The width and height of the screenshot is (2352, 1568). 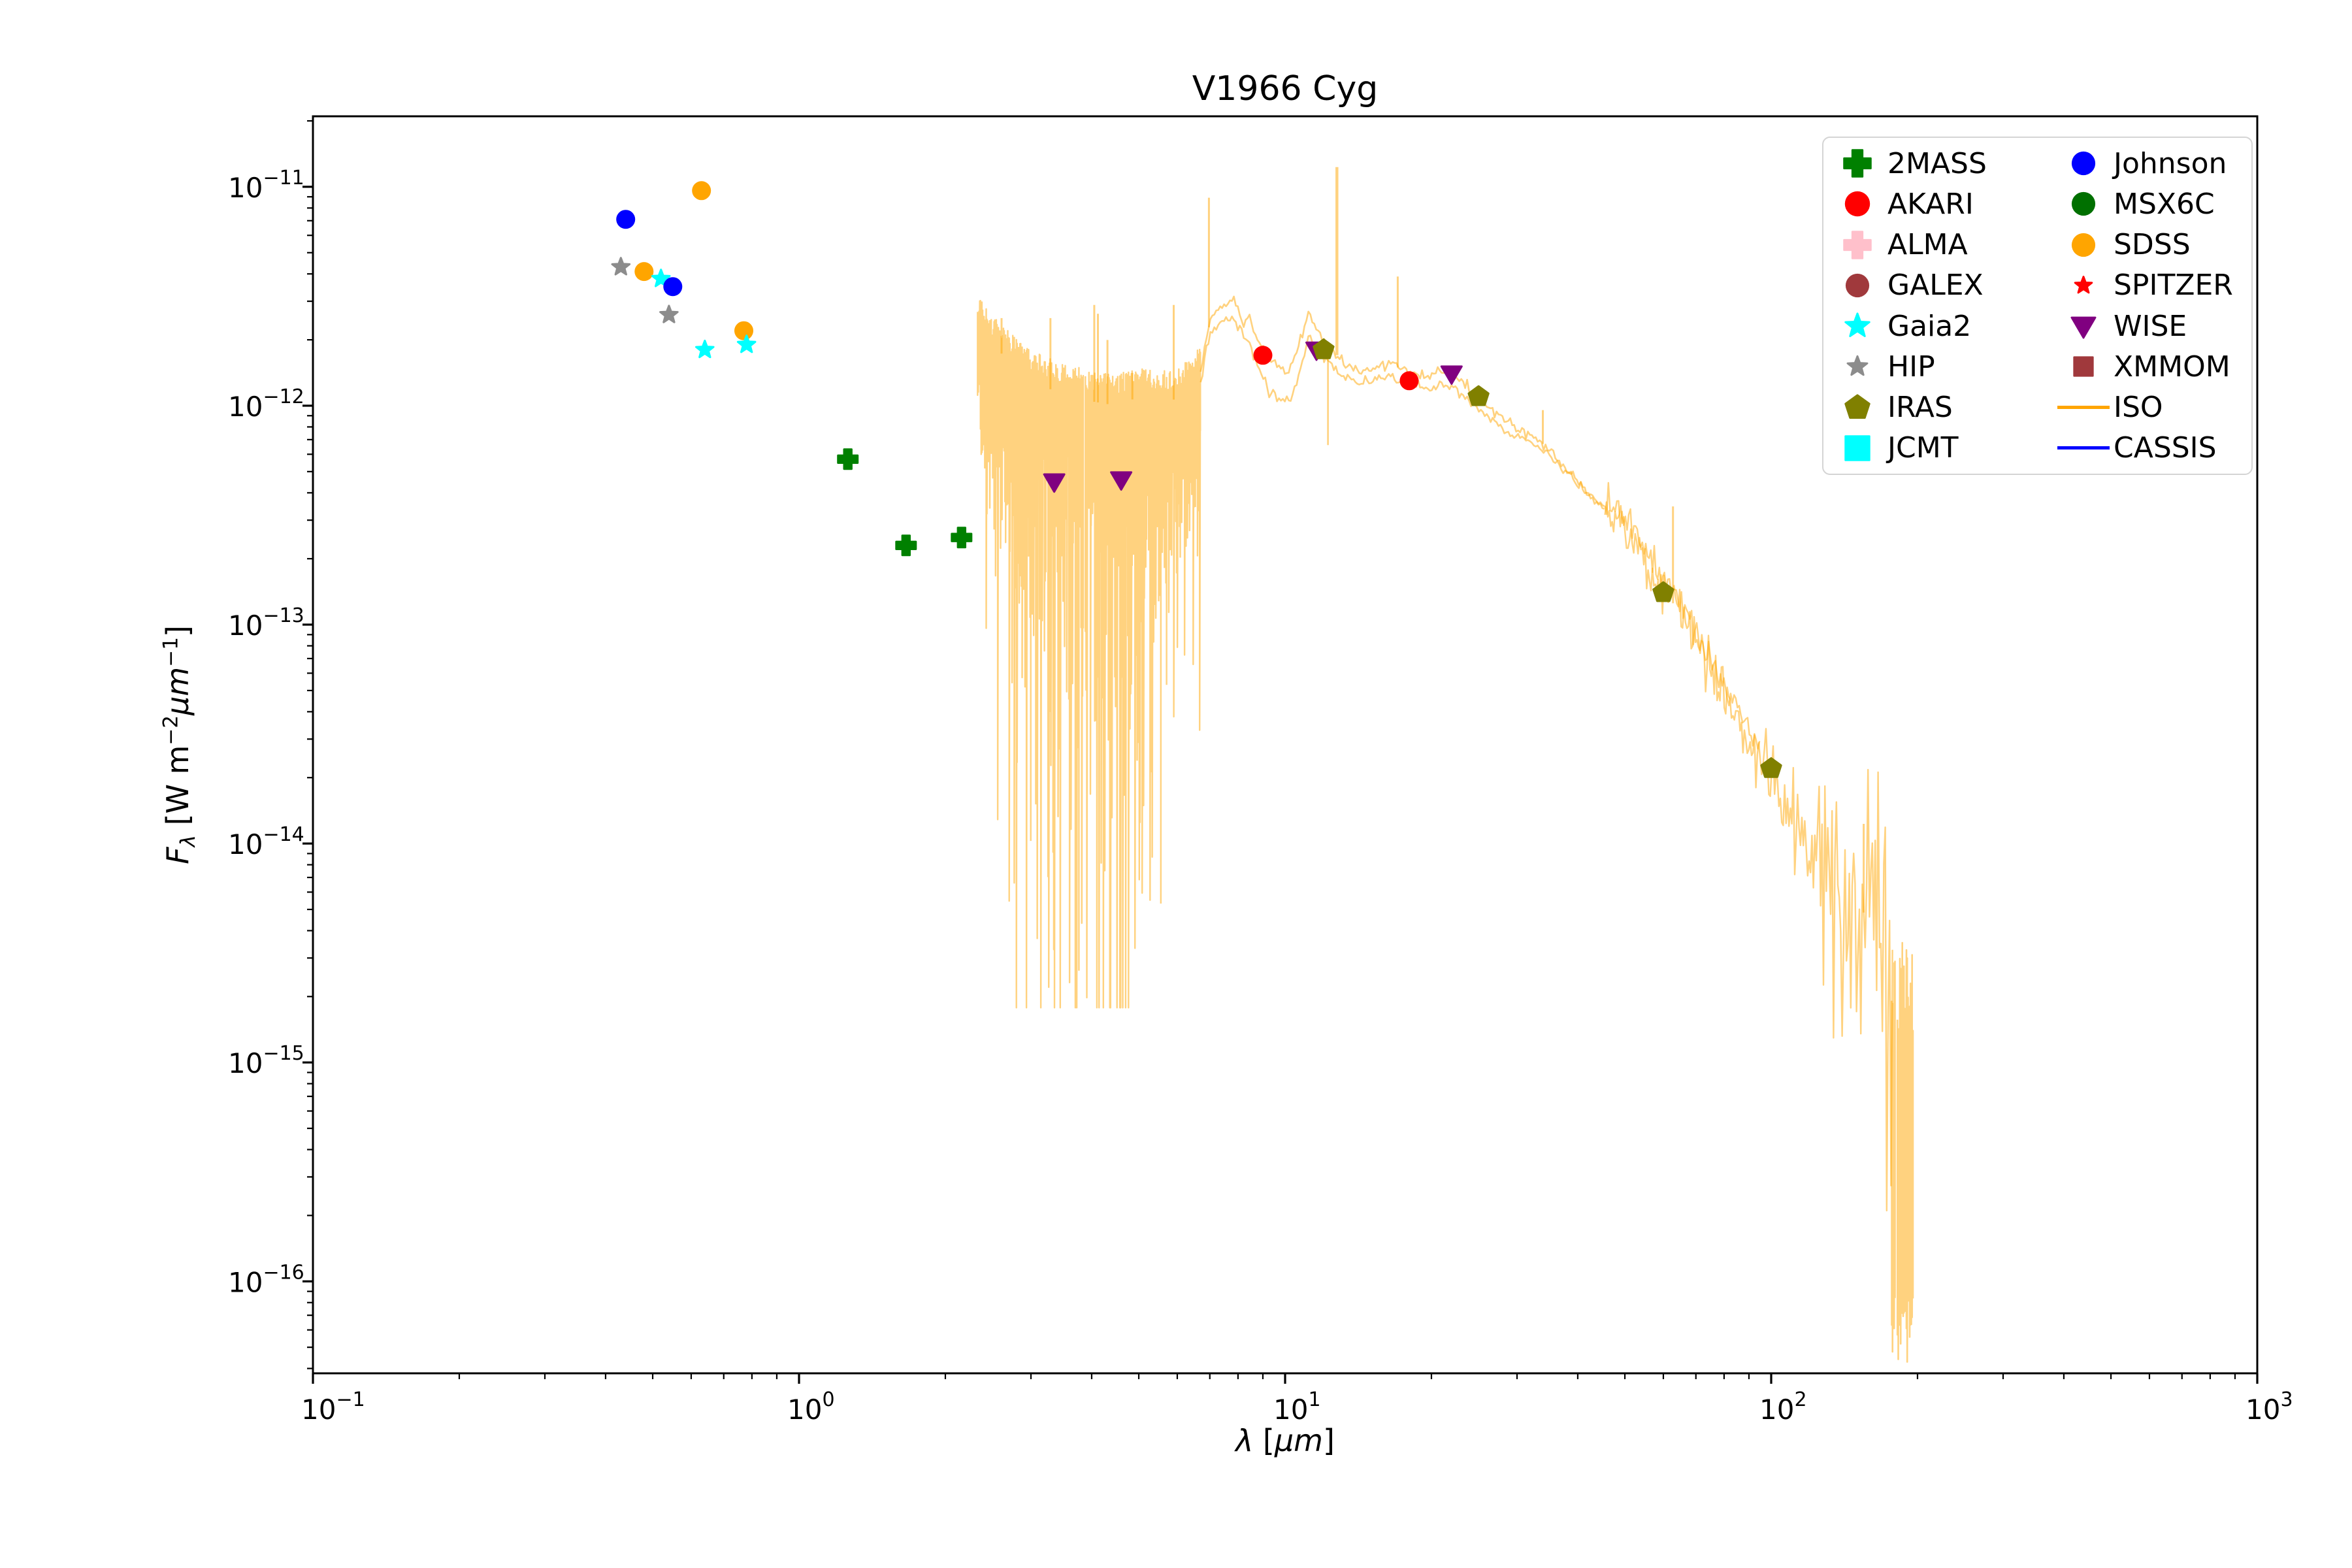 I want to click on legend-item-spitzer: SPITZER, so click(x=2151, y=285).